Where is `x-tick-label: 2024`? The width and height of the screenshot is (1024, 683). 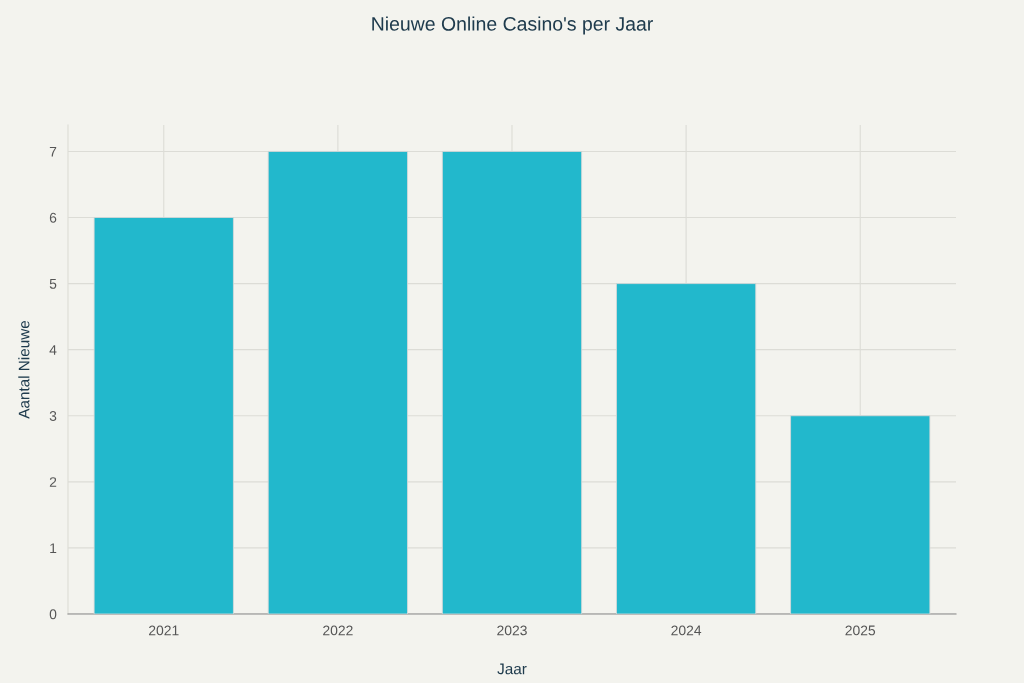
x-tick-label: 2024 is located at coordinates (686, 630).